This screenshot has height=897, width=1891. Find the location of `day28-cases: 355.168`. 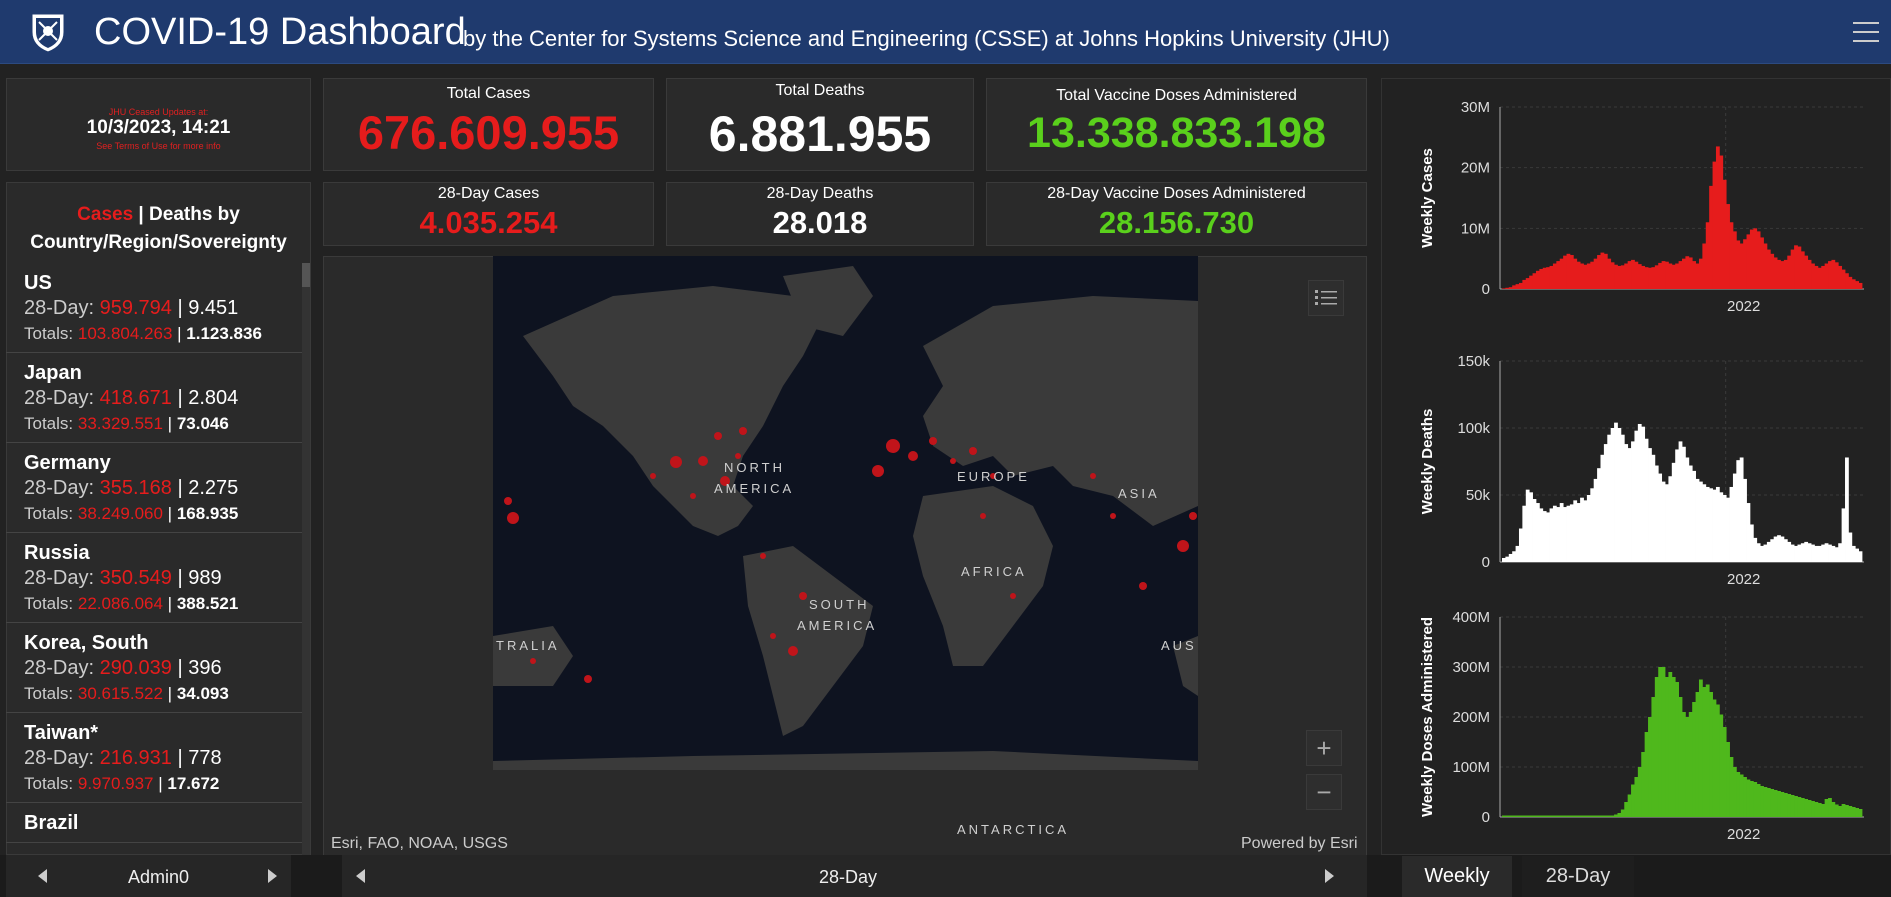

day28-cases: 355.168 is located at coordinates (135, 488).